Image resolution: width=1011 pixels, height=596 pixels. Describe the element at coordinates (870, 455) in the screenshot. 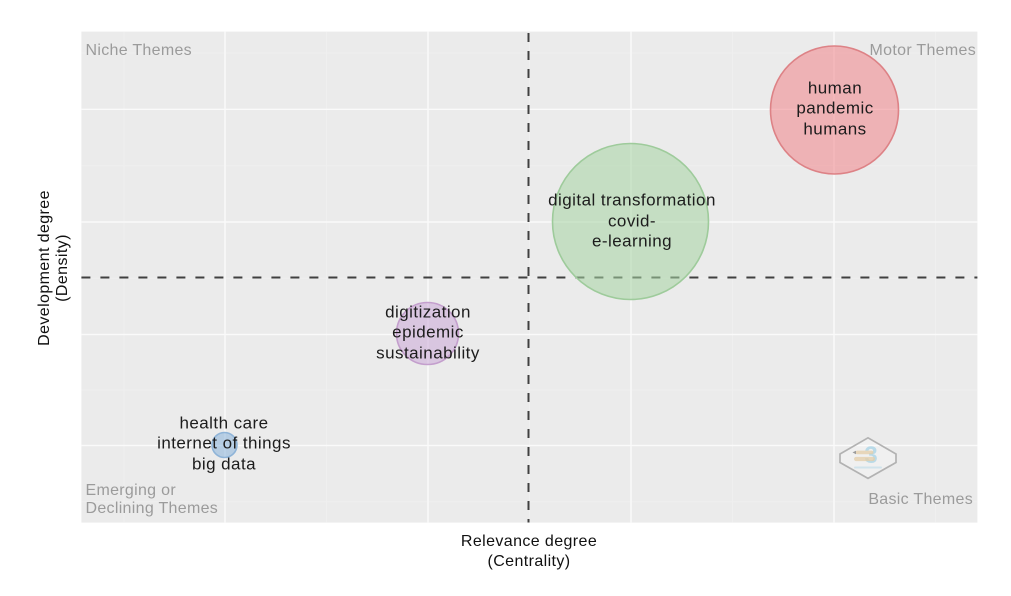

I see `svg-text: 3` at that location.